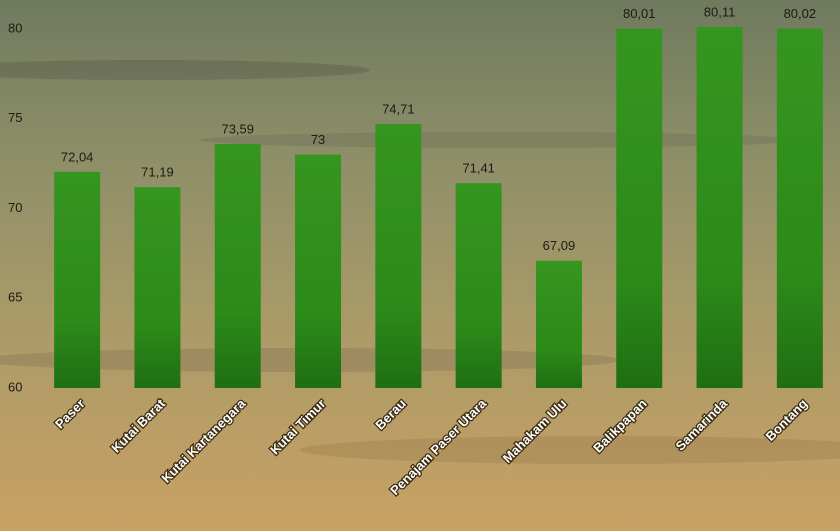 This screenshot has width=840, height=531. What do you see at coordinates (15, 117) in the screenshot?
I see `y-tick-label: 75` at bounding box center [15, 117].